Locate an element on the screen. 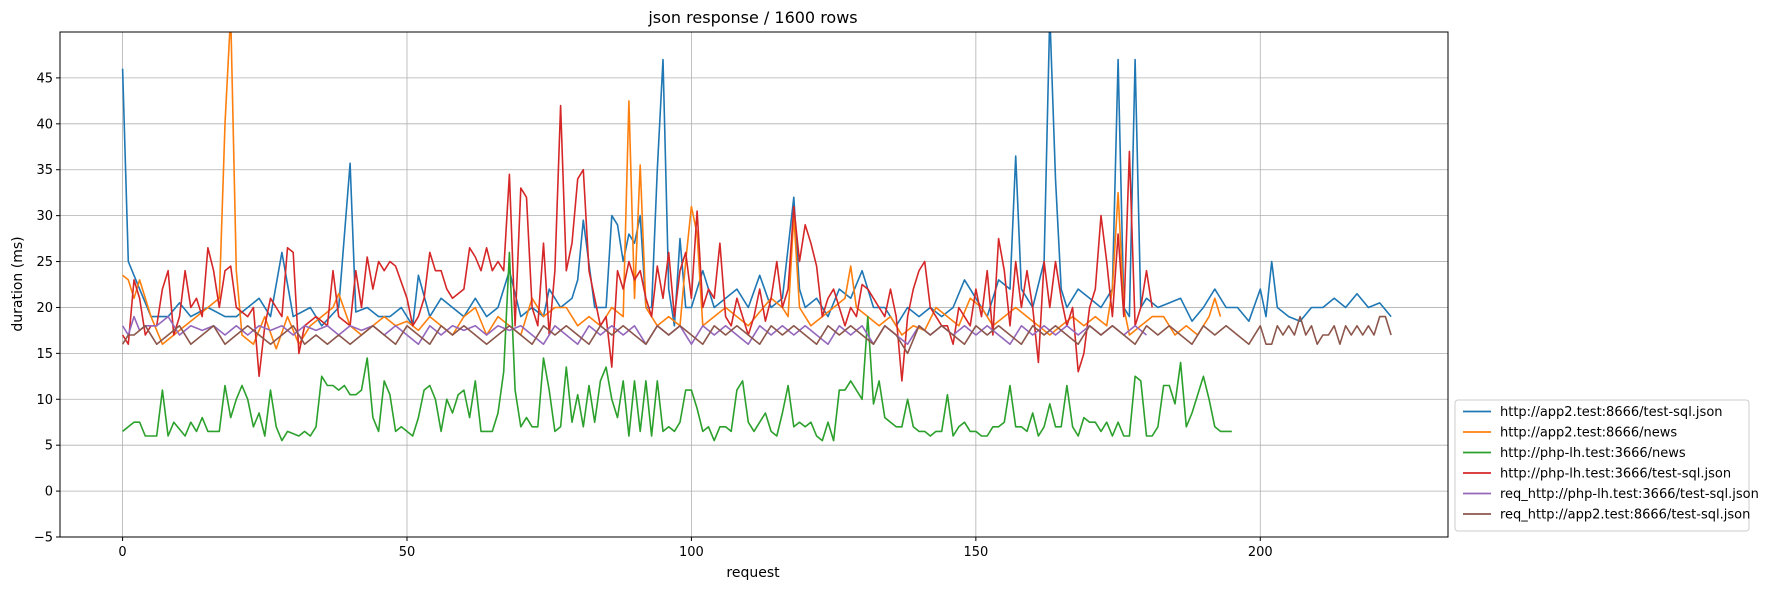 This screenshot has height=590, width=1790. x-tick-label: 100 is located at coordinates (691, 552).